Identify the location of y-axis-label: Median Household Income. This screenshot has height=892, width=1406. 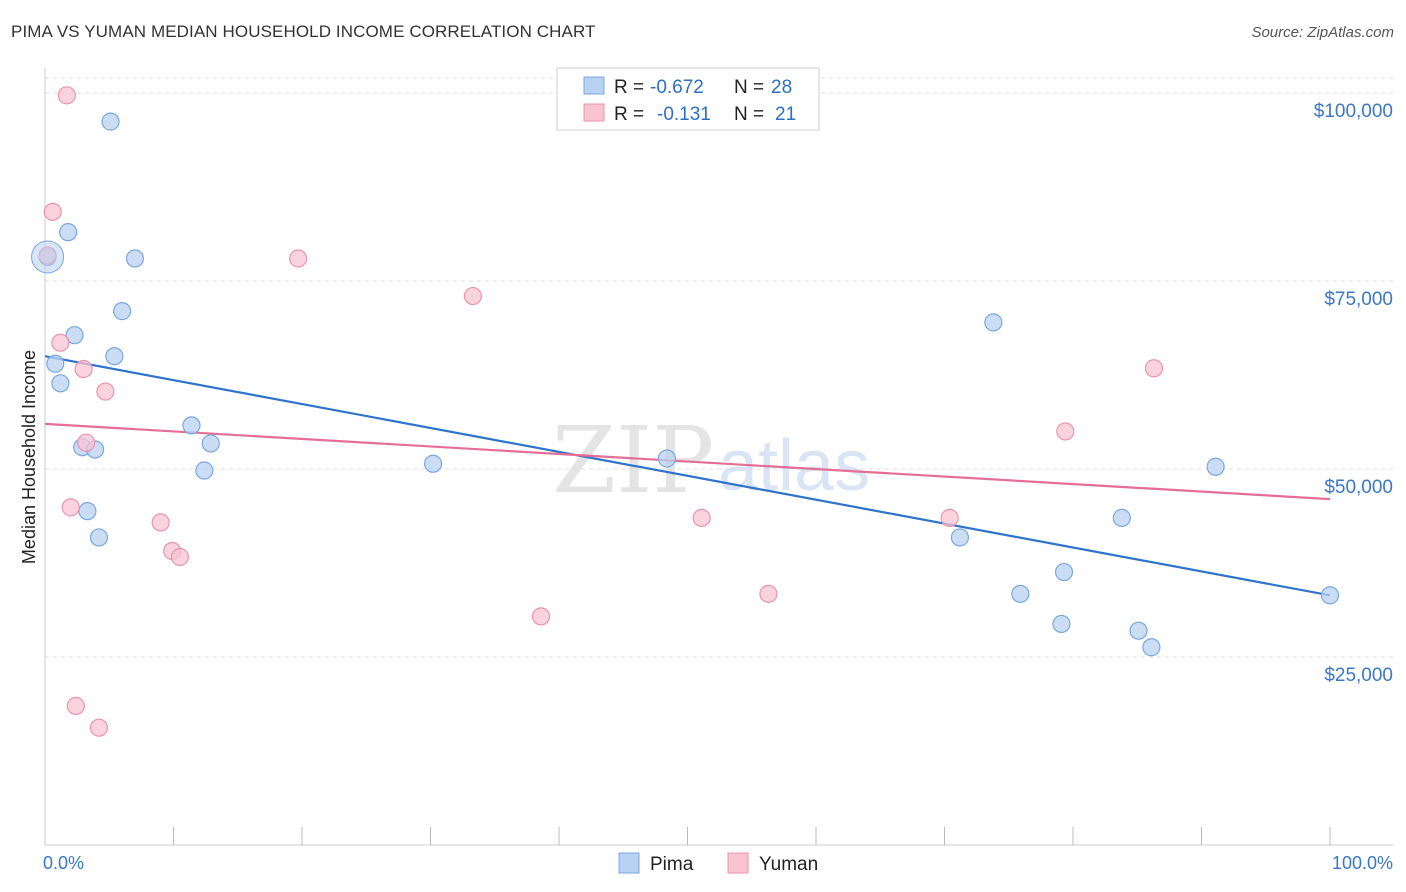
(29, 457).